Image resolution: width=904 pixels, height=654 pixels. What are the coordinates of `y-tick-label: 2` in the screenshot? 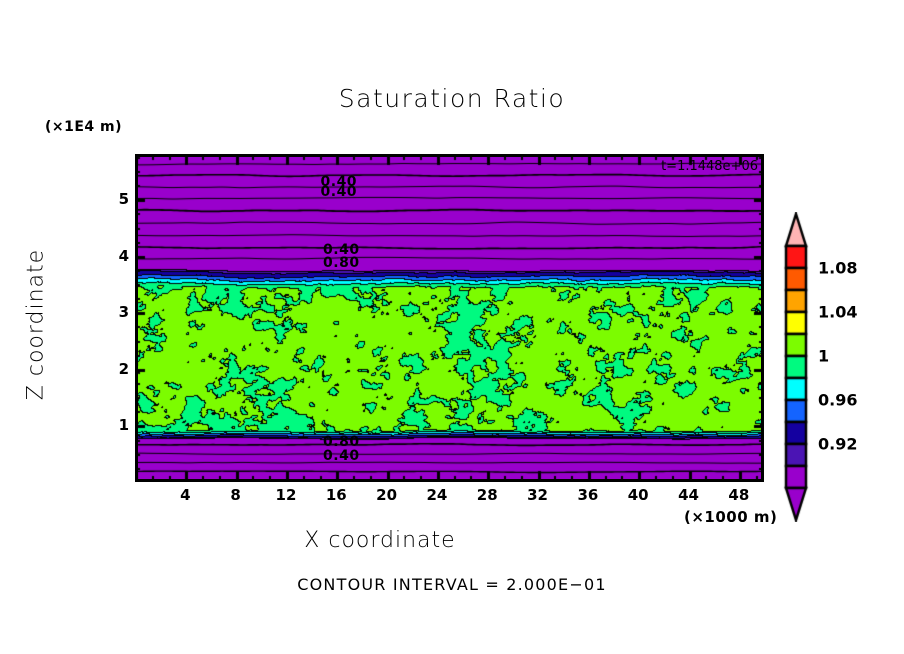 It's located at (123, 368).